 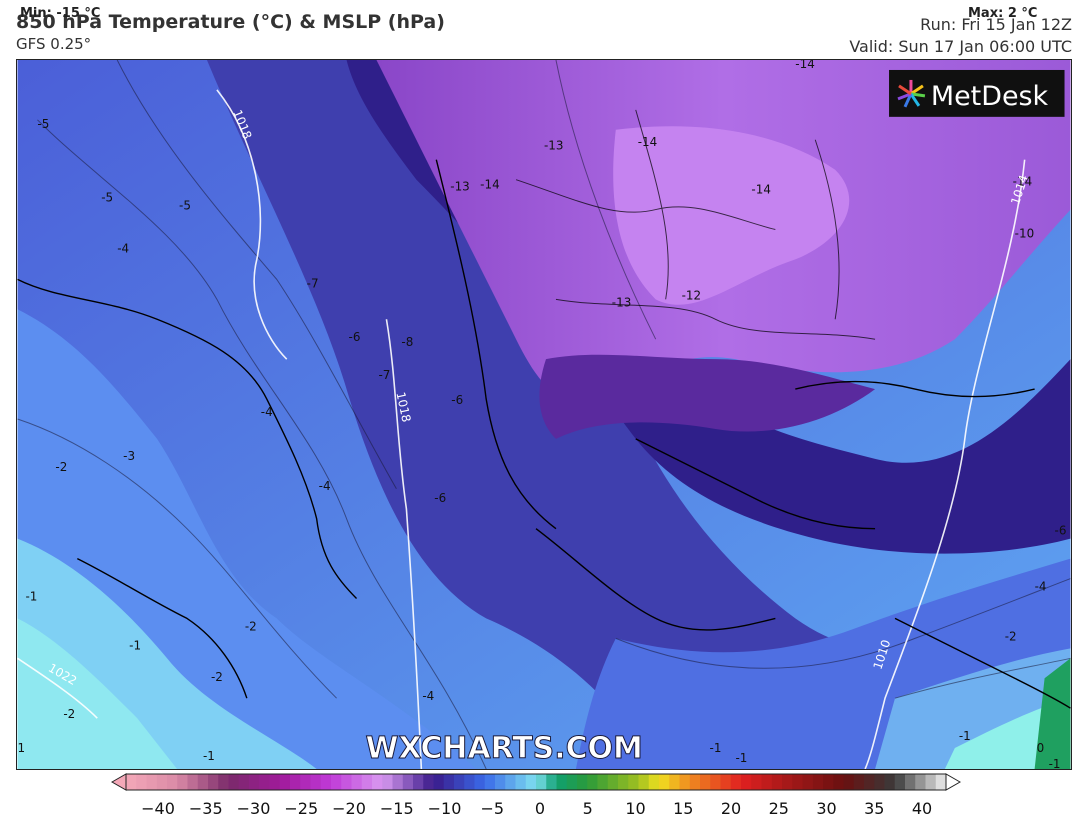 What do you see at coordinates (588, 808) in the screenshot?
I see `color-scale-tick-label: 5` at bounding box center [588, 808].